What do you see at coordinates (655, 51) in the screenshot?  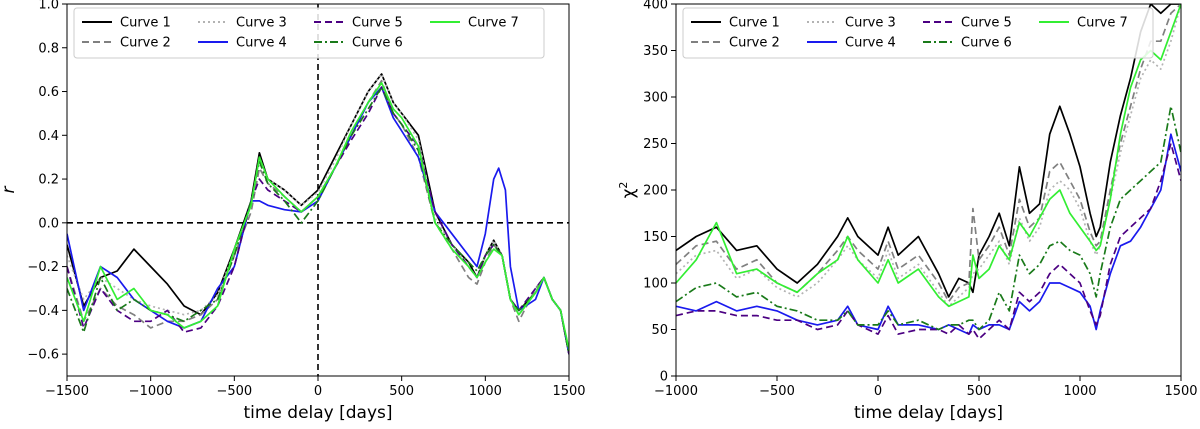 I see `y-tick-label: 350` at bounding box center [655, 51].